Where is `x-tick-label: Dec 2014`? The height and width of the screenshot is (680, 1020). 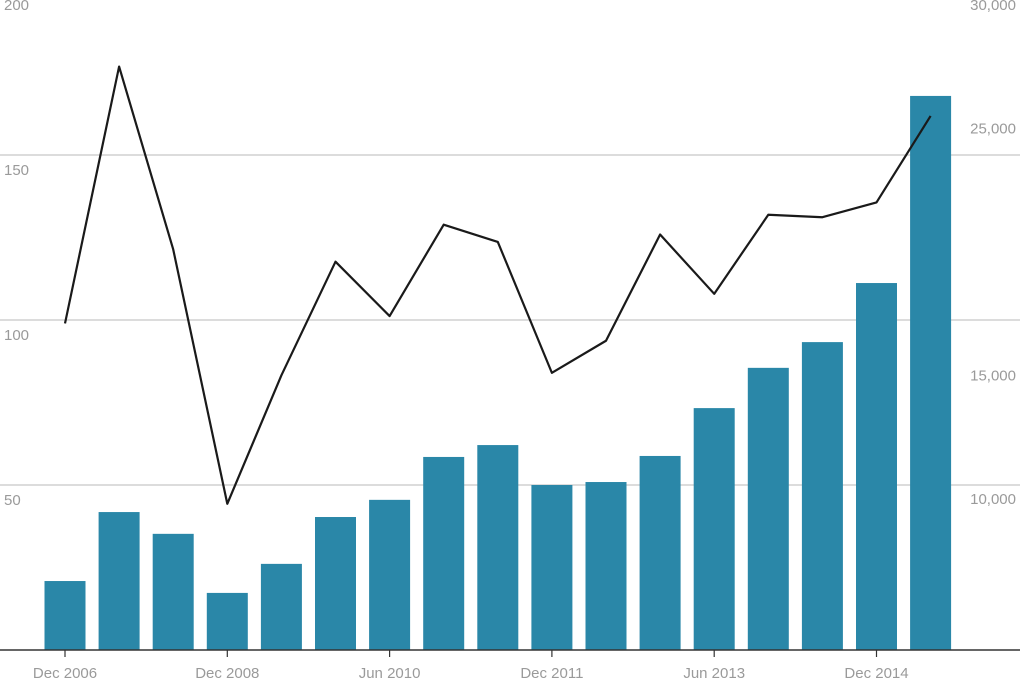
x-tick-label: Dec 2014 is located at coordinates (876, 672).